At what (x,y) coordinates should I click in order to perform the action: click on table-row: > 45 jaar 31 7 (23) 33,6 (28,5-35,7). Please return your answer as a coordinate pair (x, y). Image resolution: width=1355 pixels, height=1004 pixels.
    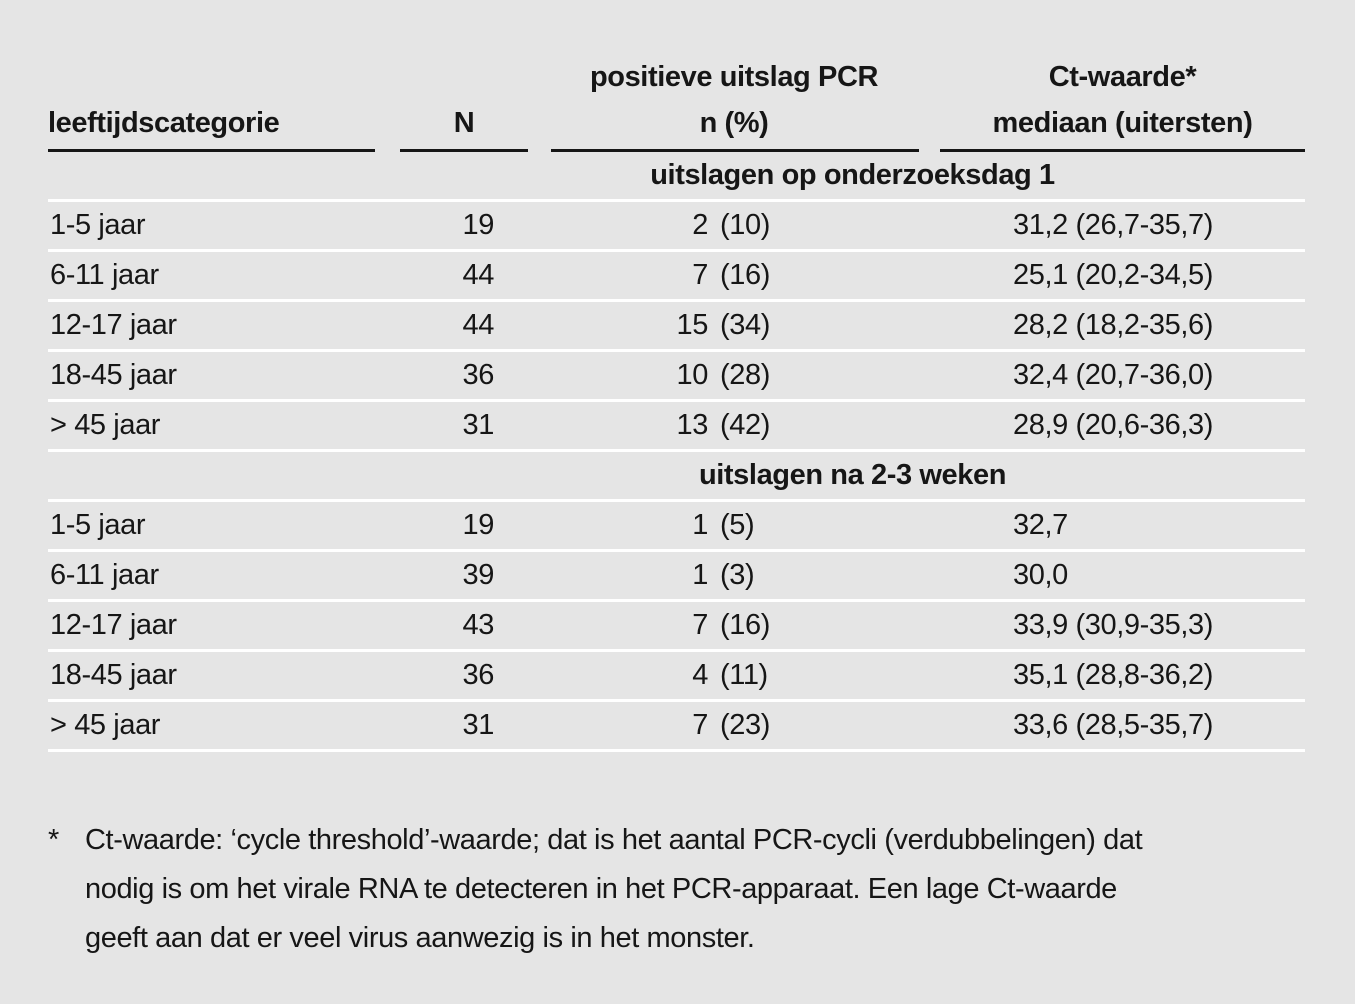
    Looking at the image, I should click on (676, 727).